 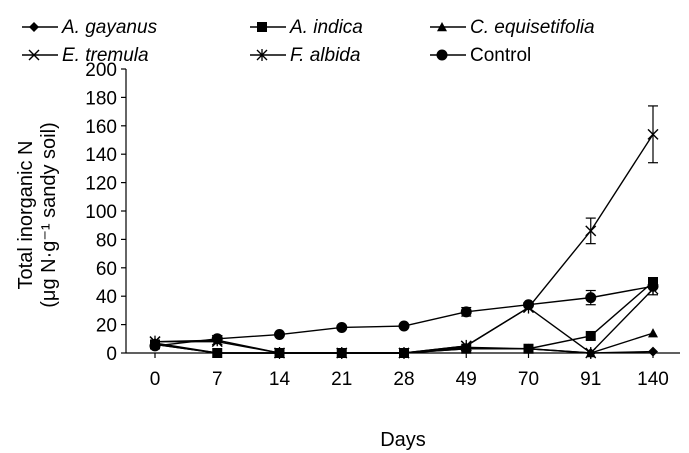 I want to click on x-tick-label: 7, so click(x=217, y=379).